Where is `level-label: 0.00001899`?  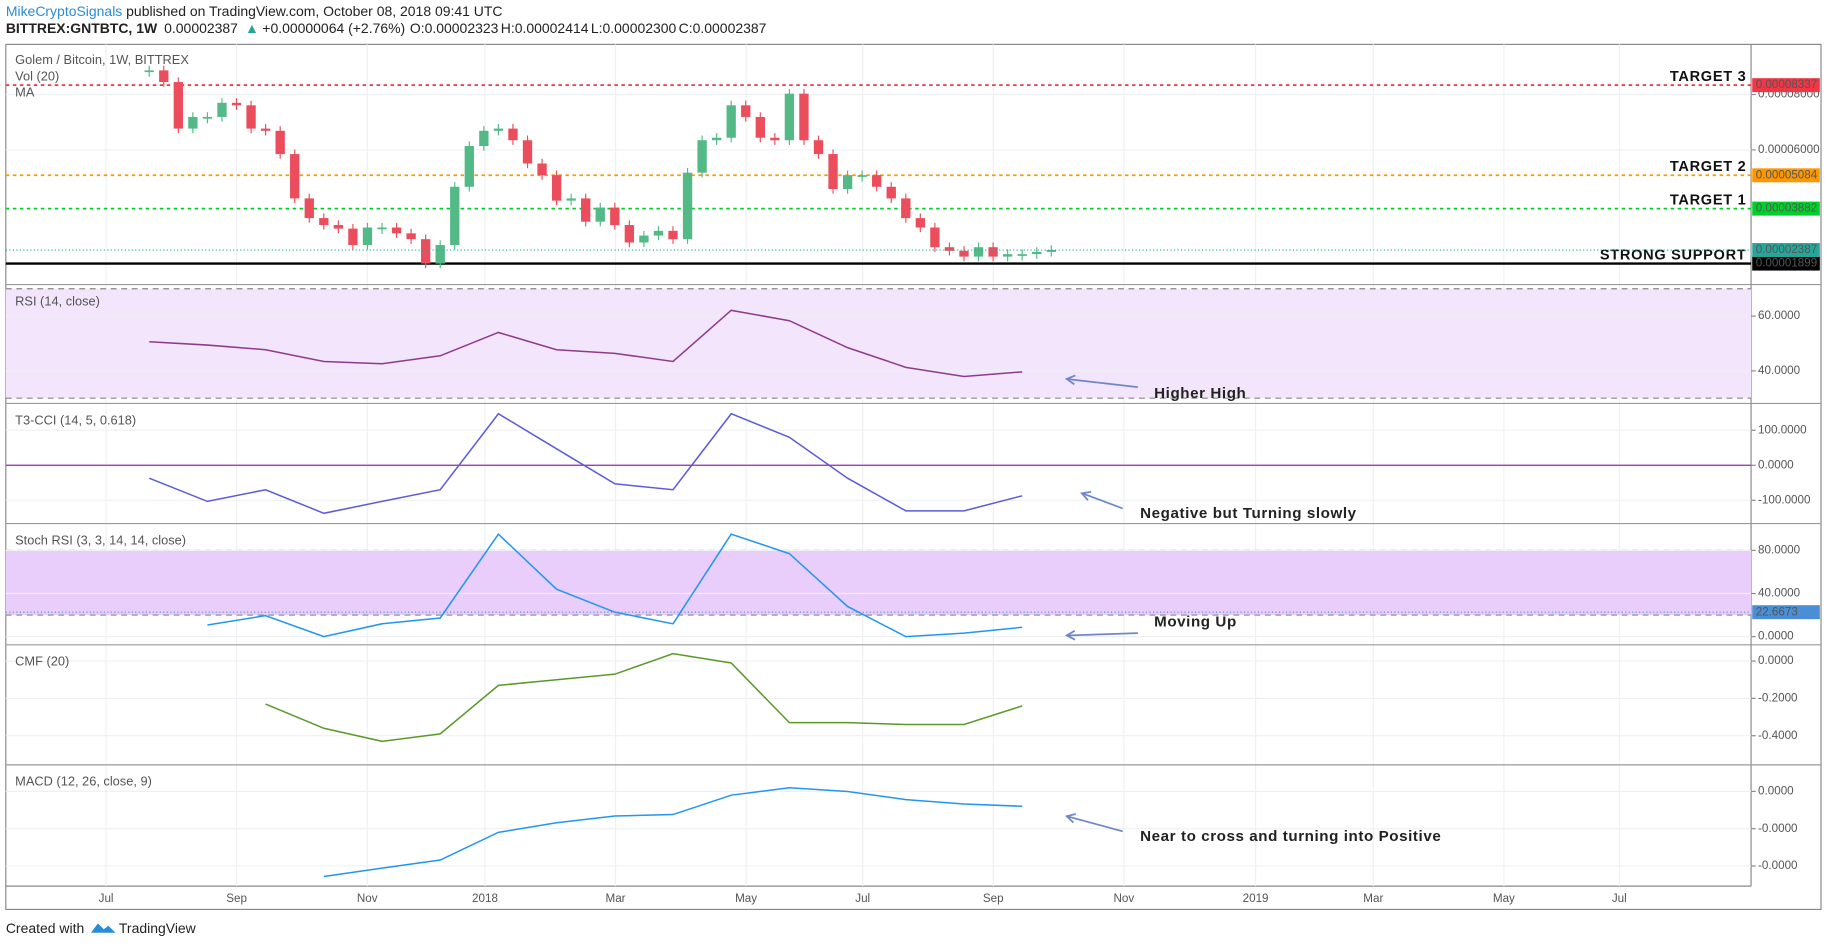
level-label: 0.00001899 is located at coordinates (1787, 263).